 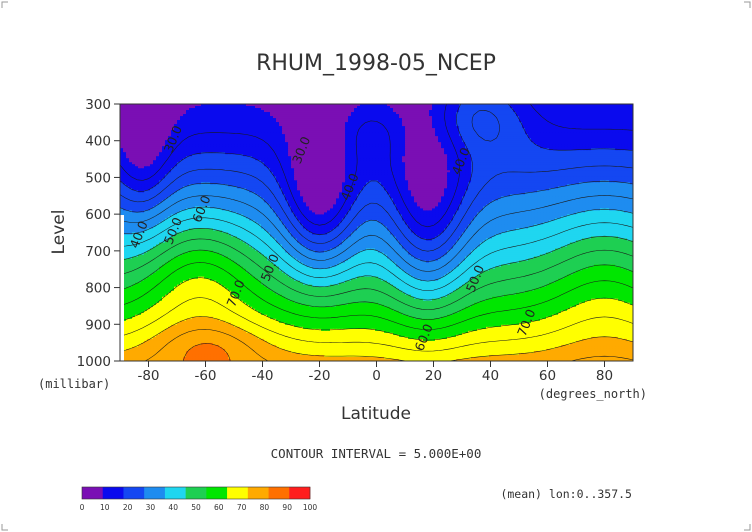 What do you see at coordinates (376, 63) in the screenshot?
I see `chart-title: RHUM_1998-05_NCEP` at bounding box center [376, 63].